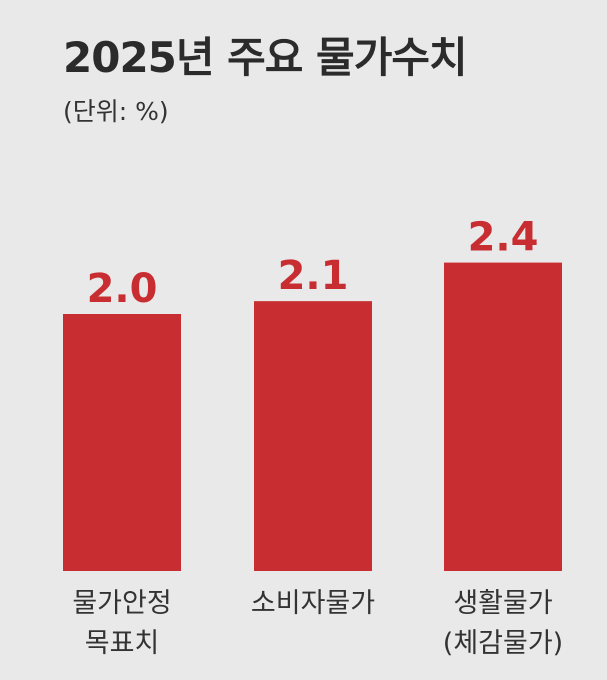  What do you see at coordinates (122, 643) in the screenshot?
I see `category-label-1-line-2: 목표치` at bounding box center [122, 643].